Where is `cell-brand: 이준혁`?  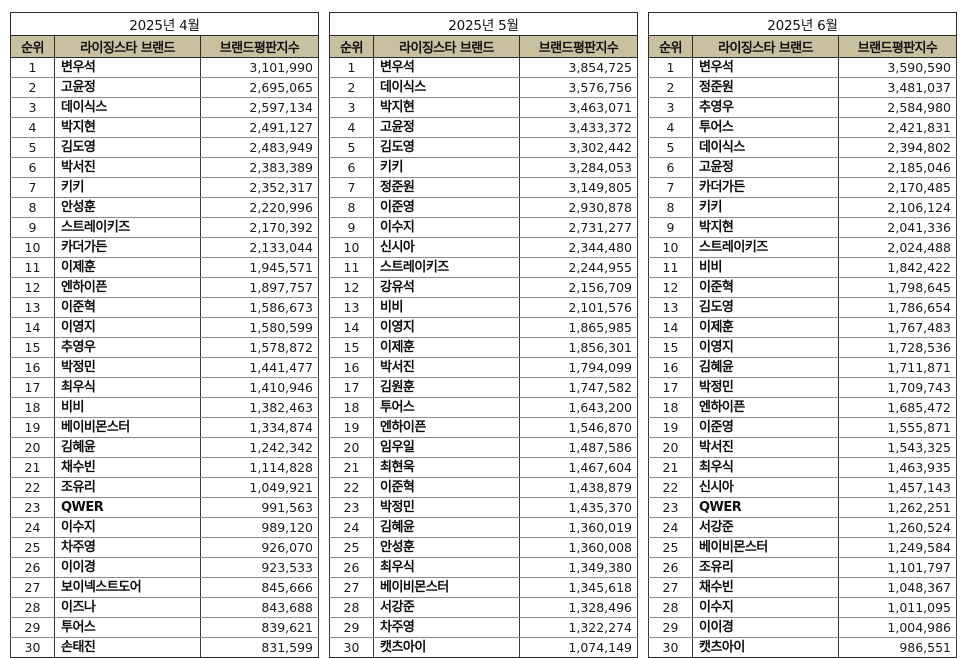
cell-brand: 이준혁 is located at coordinates (446, 487).